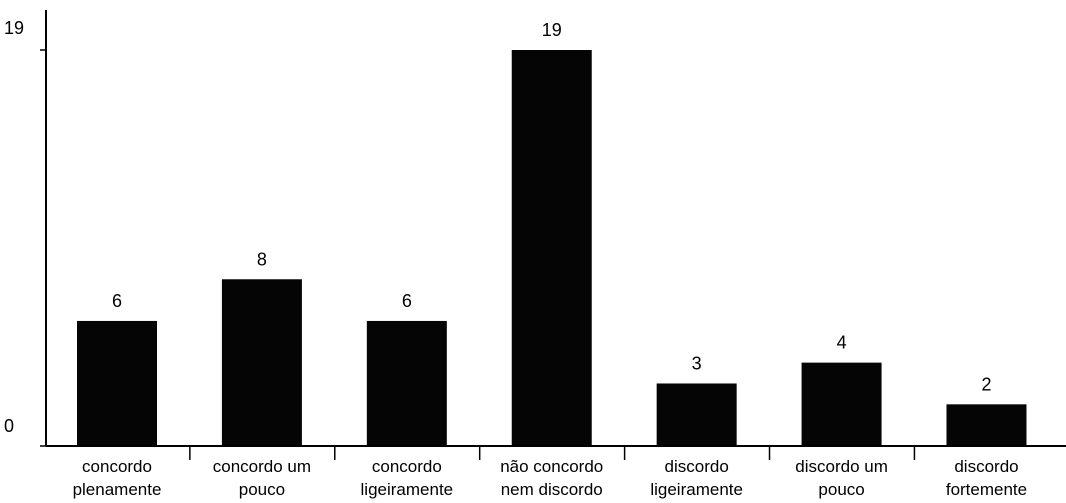 The width and height of the screenshot is (1066, 503). I want to click on bar-value-label: 8, so click(262, 259).